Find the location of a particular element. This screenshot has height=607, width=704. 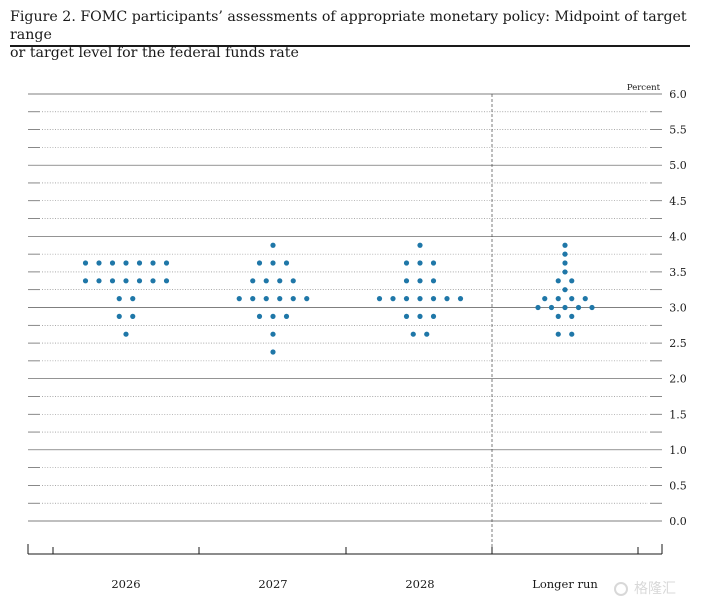

y-axis-ticks: 0.0 0.5 1.0 1.5 2.0 2.5 3.0 3.5 4.0 4.5 5.0 5.5 6.0 is located at coordinates (678, 308).